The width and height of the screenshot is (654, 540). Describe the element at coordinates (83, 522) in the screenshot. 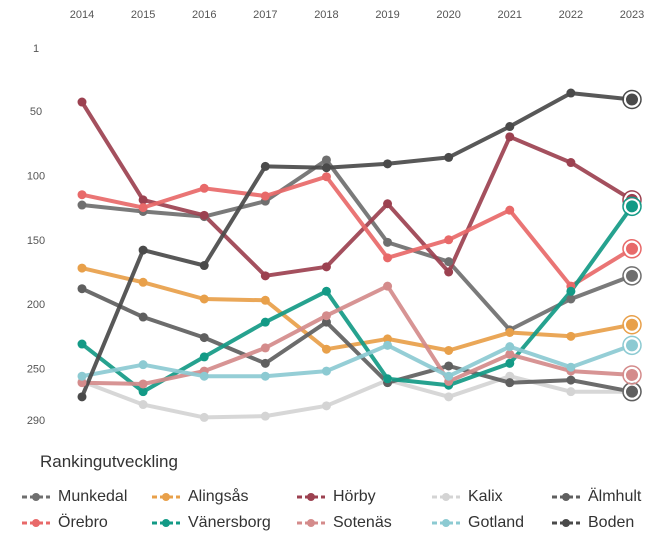

I see `legend-label: Örebro` at that location.